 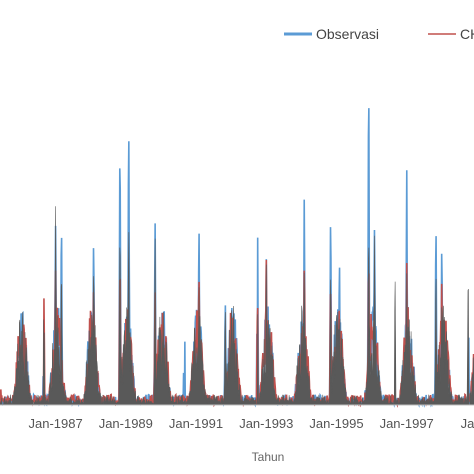 What do you see at coordinates (126, 423) in the screenshot?
I see `x-tick-label: Jan-1989` at bounding box center [126, 423].